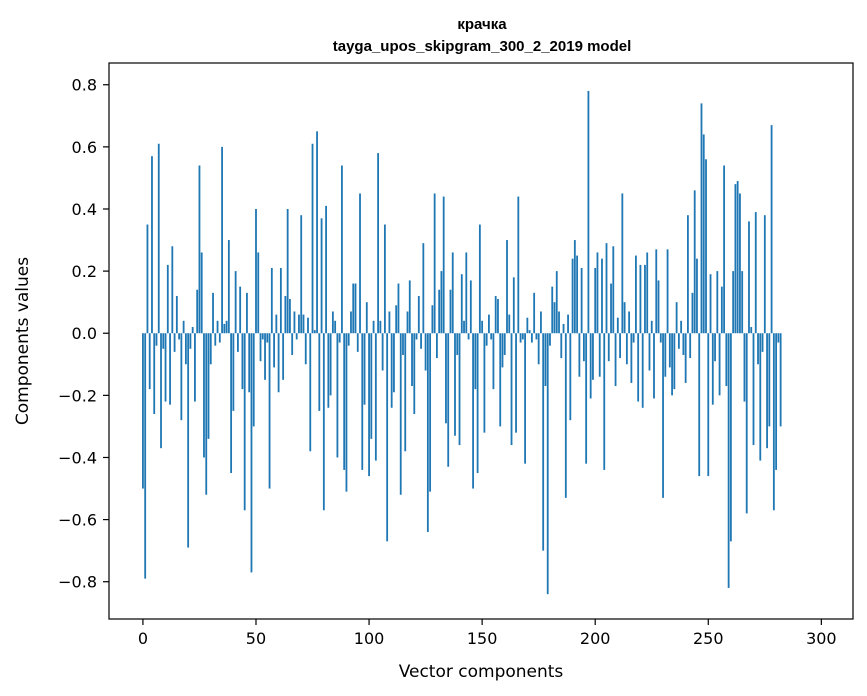 The height and width of the screenshot is (696, 867). Describe the element at coordinates (369, 638) in the screenshot. I see `x-tick-label: 100` at that location.